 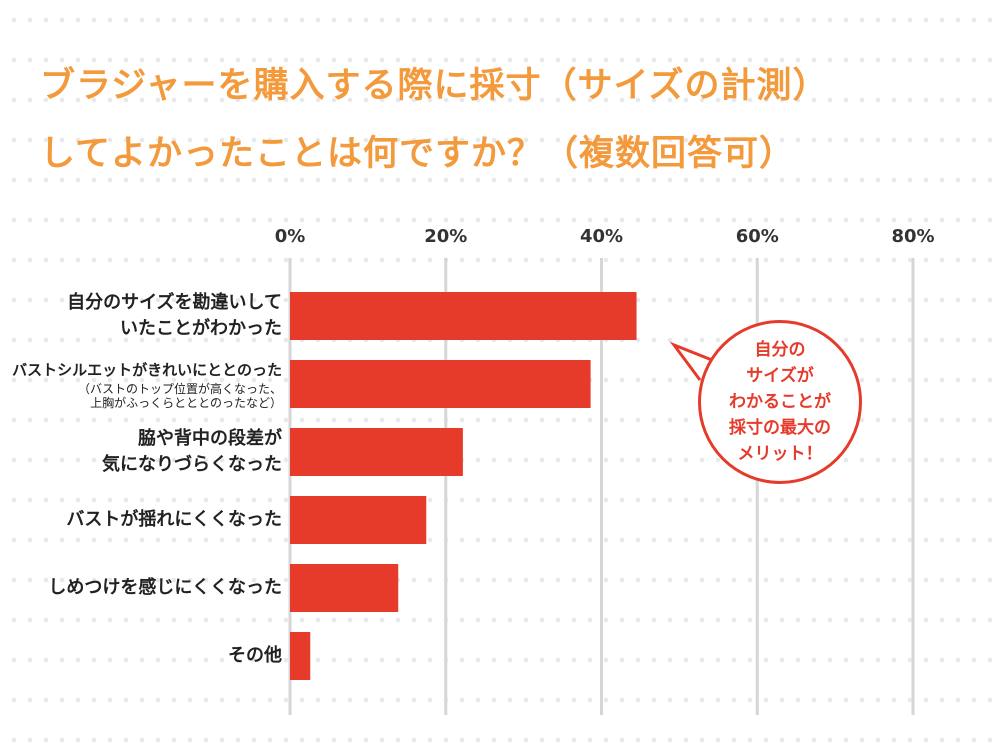 What do you see at coordinates (445, 236) in the screenshot?
I see `tick-label: 20%` at bounding box center [445, 236].